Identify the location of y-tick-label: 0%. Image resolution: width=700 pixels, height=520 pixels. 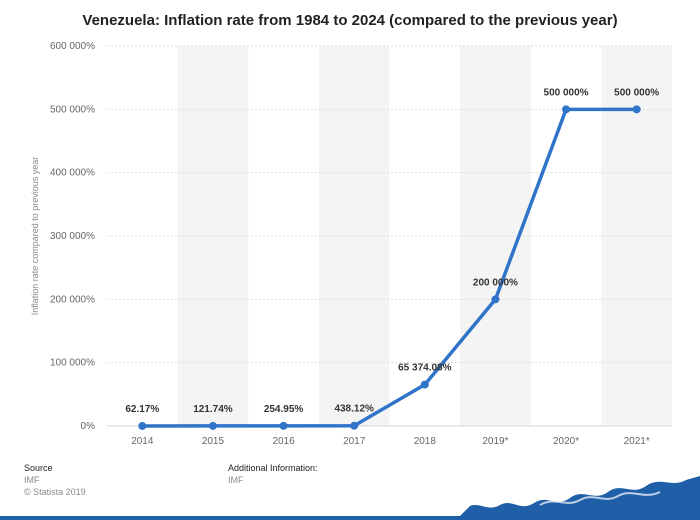
(88, 426).